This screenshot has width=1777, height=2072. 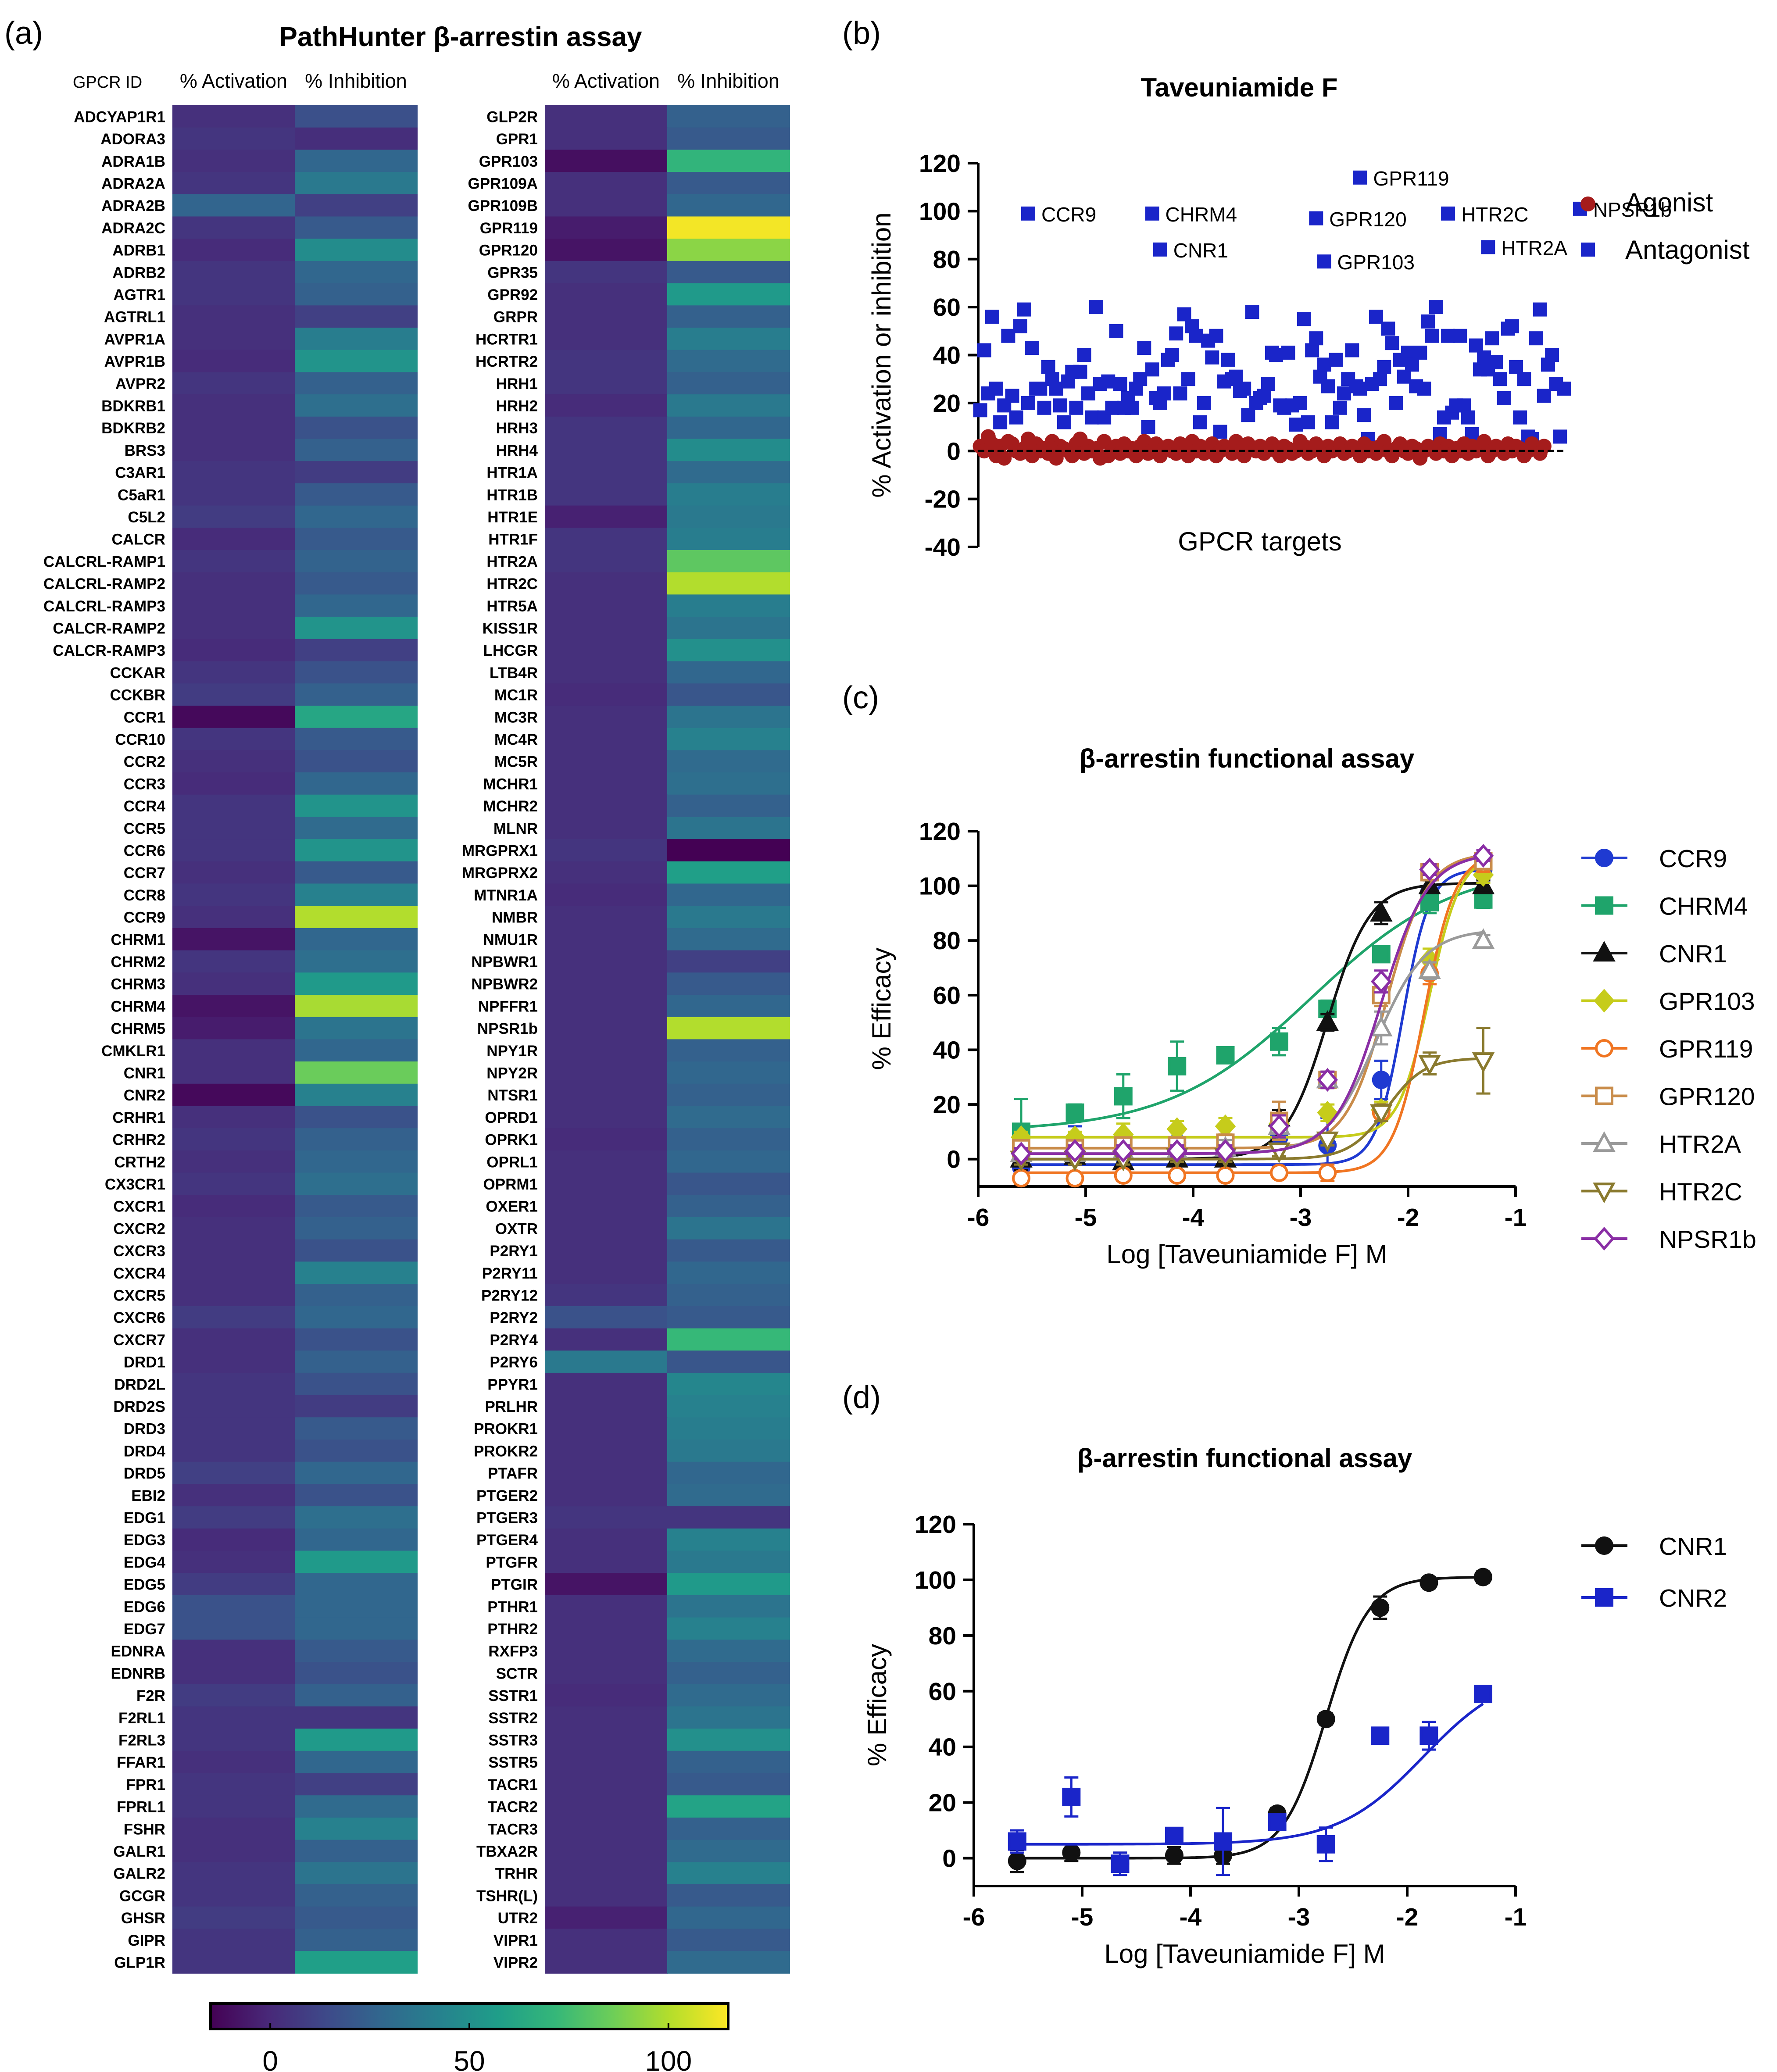 I want to click on y-tick-label: 0, so click(x=954, y=1160).